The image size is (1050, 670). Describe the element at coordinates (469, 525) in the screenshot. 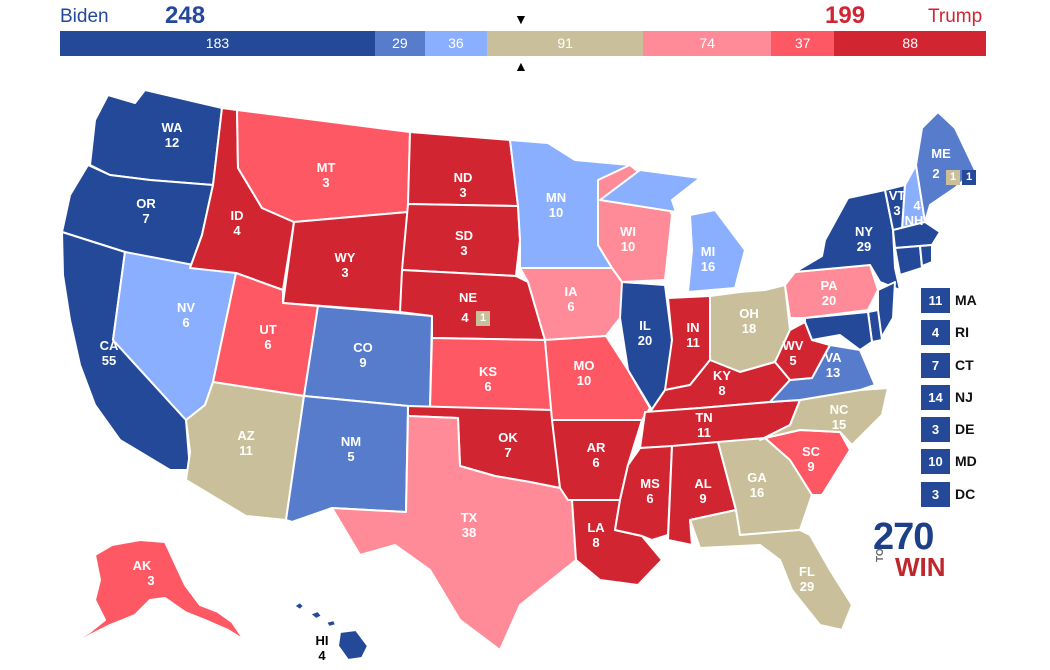

I see `state-label-tx: TX 38` at that location.